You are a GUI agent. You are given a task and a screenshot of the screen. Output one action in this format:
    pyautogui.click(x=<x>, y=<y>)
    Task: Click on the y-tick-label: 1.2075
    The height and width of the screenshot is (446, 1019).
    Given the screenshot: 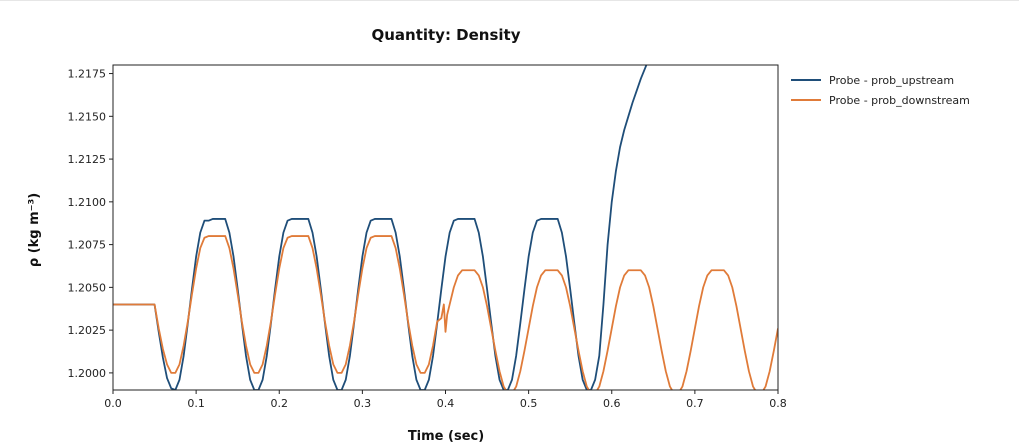 What is the action you would take?
    pyautogui.click(x=87, y=245)
    